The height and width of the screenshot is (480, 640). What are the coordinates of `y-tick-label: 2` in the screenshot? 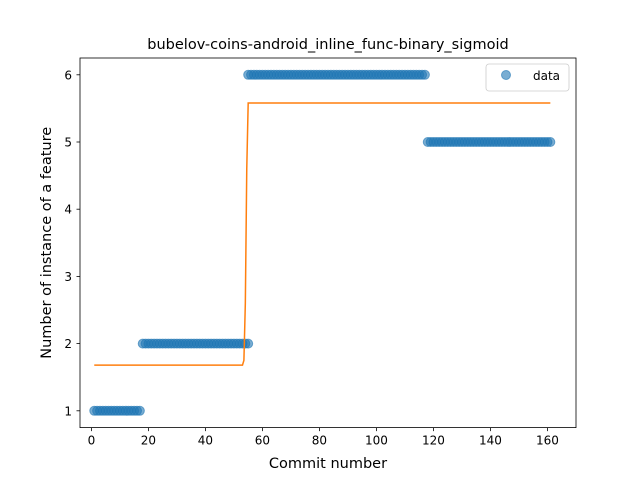 It's located at (68, 344).